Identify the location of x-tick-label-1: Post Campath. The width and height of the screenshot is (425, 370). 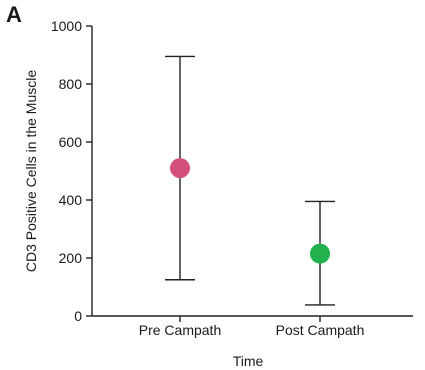
(320, 330).